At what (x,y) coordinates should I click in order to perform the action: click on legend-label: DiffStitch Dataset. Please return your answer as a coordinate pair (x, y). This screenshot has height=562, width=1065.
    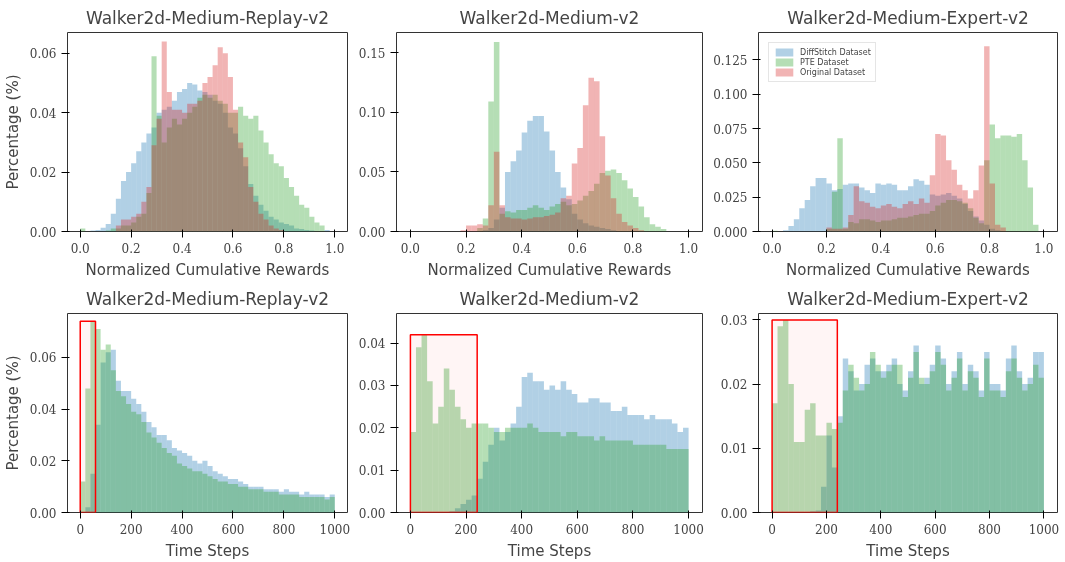
    Looking at the image, I should click on (835, 52).